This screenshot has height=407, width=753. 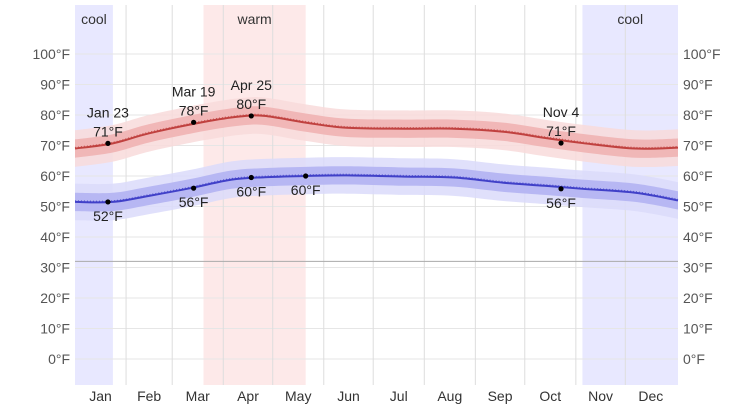 What do you see at coordinates (59, 359) in the screenshot?
I see `y-tick-left: 0°F` at bounding box center [59, 359].